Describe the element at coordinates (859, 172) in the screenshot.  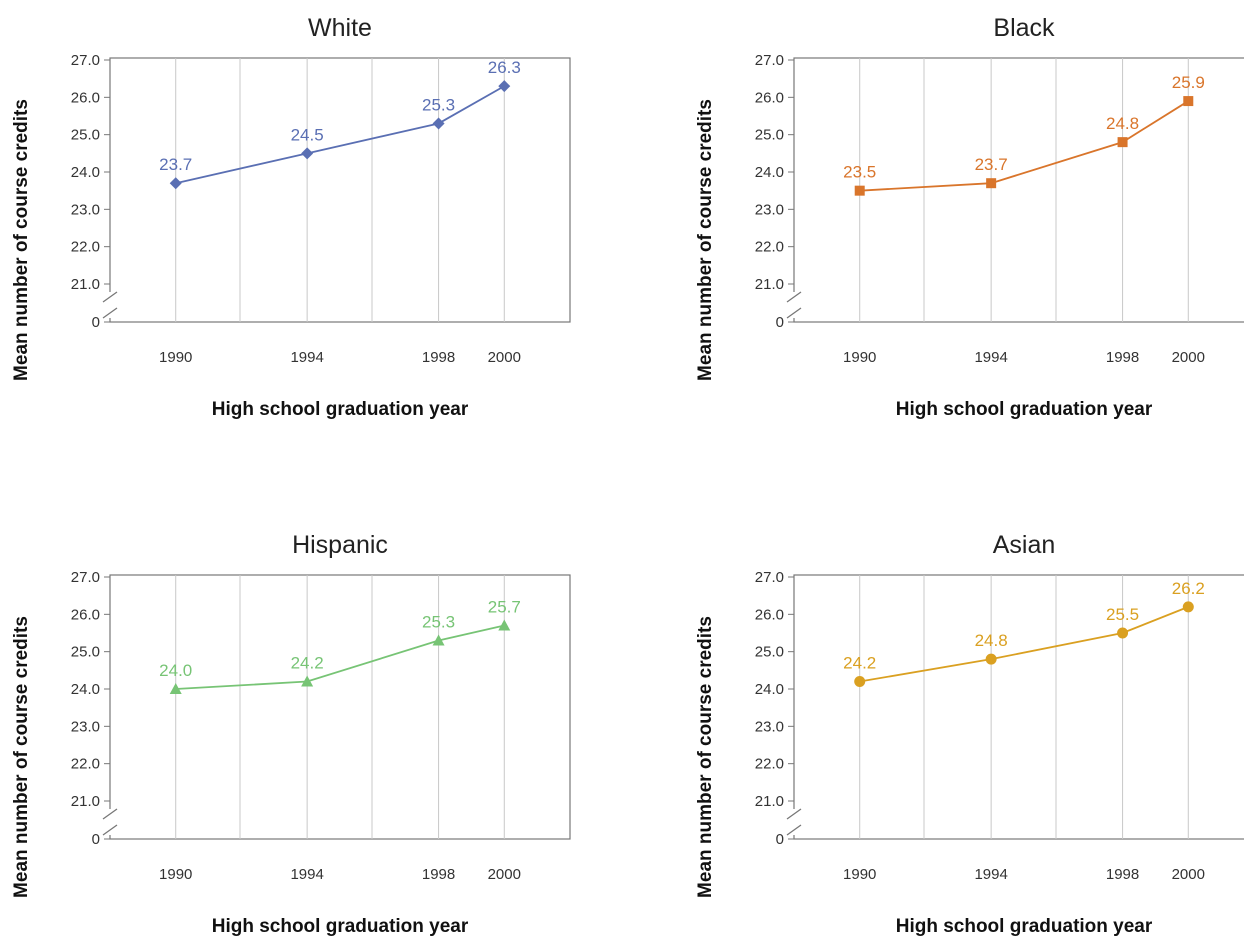
I see `data-label: 23.5` at that location.